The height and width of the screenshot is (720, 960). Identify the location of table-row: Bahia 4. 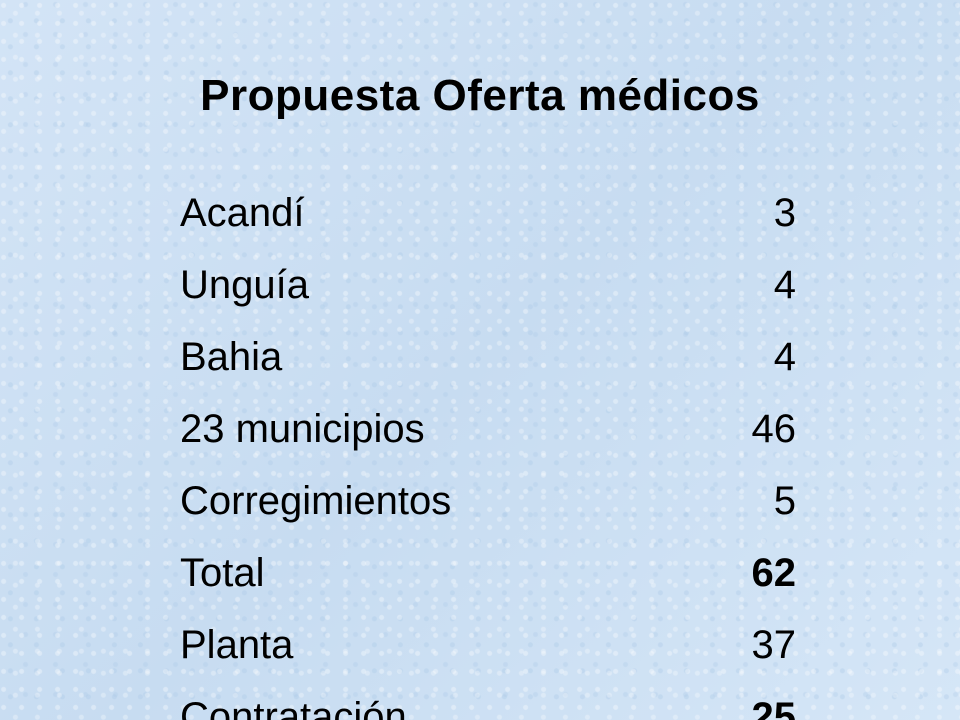
(488, 357).